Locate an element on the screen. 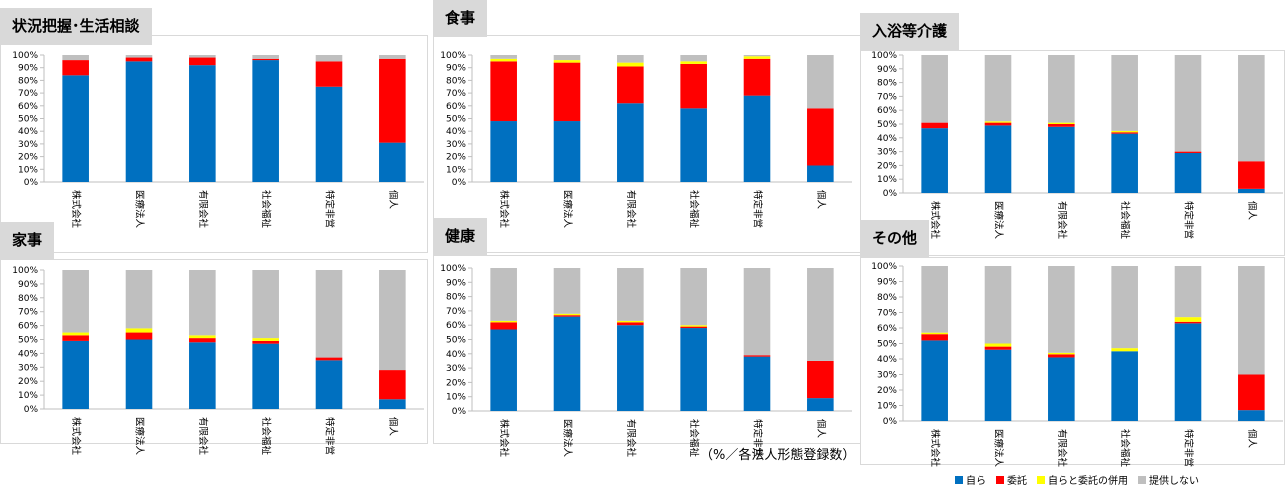 This screenshot has width=1285, height=499. y-tick-label: 60% is located at coordinates (456, 107).